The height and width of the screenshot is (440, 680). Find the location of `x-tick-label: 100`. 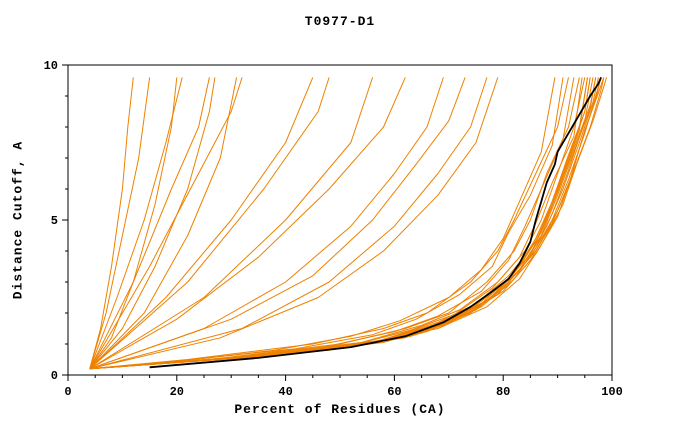

x-tick-label: 100 is located at coordinates (612, 392).